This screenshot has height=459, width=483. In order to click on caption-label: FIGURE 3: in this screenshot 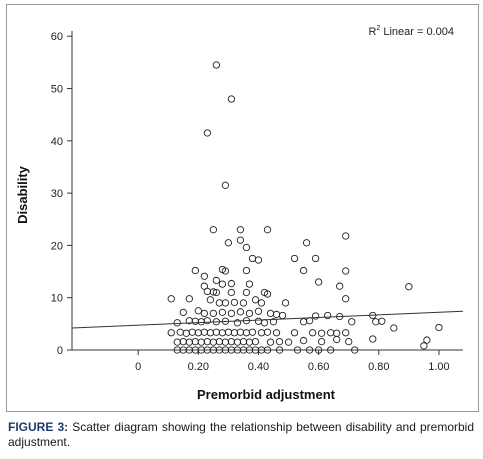, I will do `click(38, 427)`.